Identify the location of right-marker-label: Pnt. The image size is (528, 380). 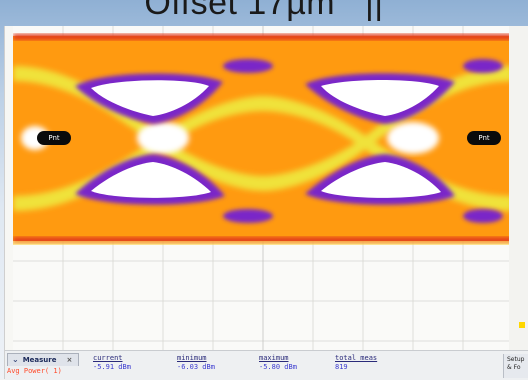
(484, 138).